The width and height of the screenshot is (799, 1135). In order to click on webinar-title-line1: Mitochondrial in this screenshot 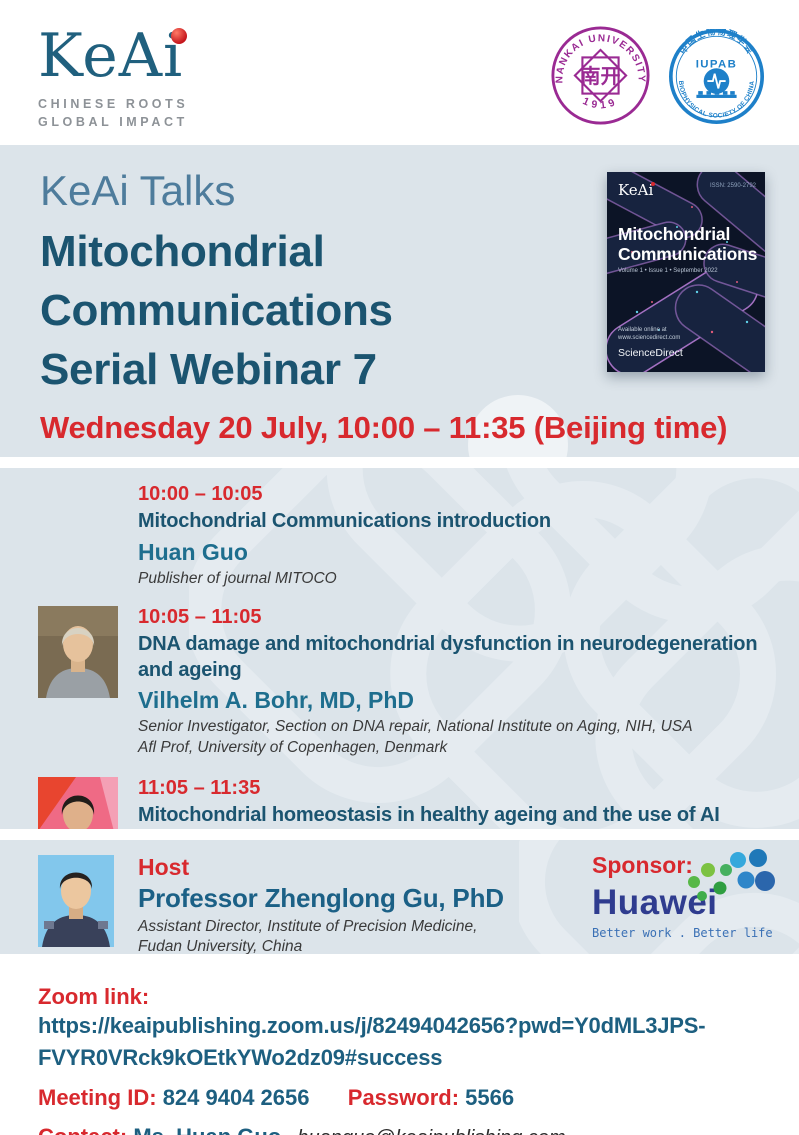, I will do `click(182, 252)`.